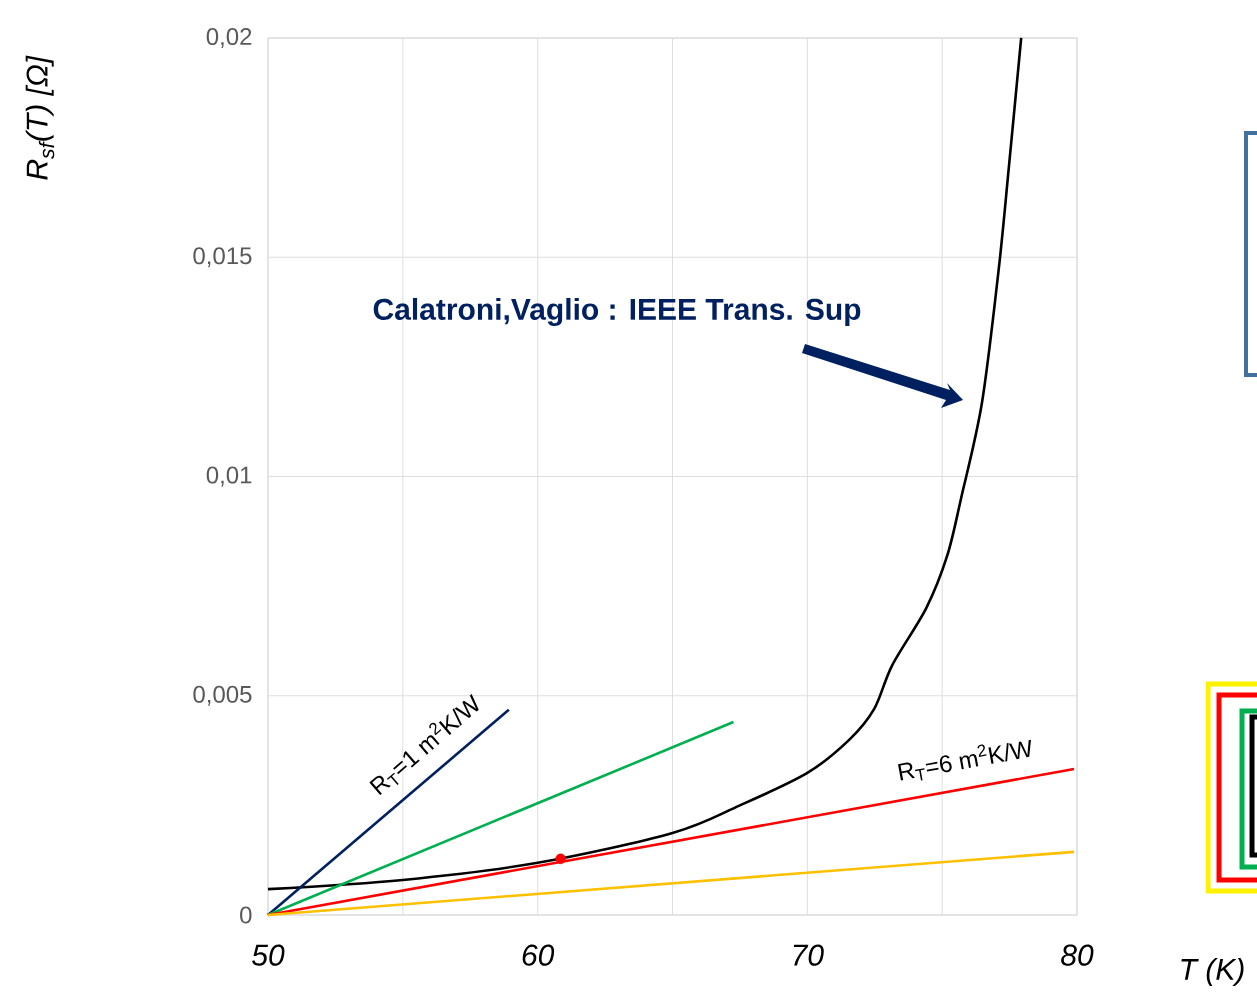  Describe the element at coordinates (229, 476) in the screenshot. I see `y-tick-label: 0,01` at that location.